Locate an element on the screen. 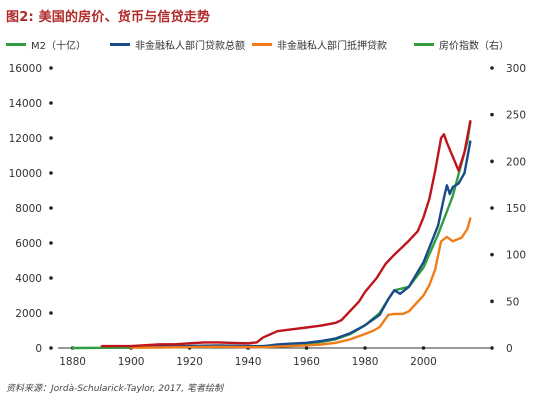 This screenshot has width=550, height=409. x-tick-label: 1960 is located at coordinates (306, 362).